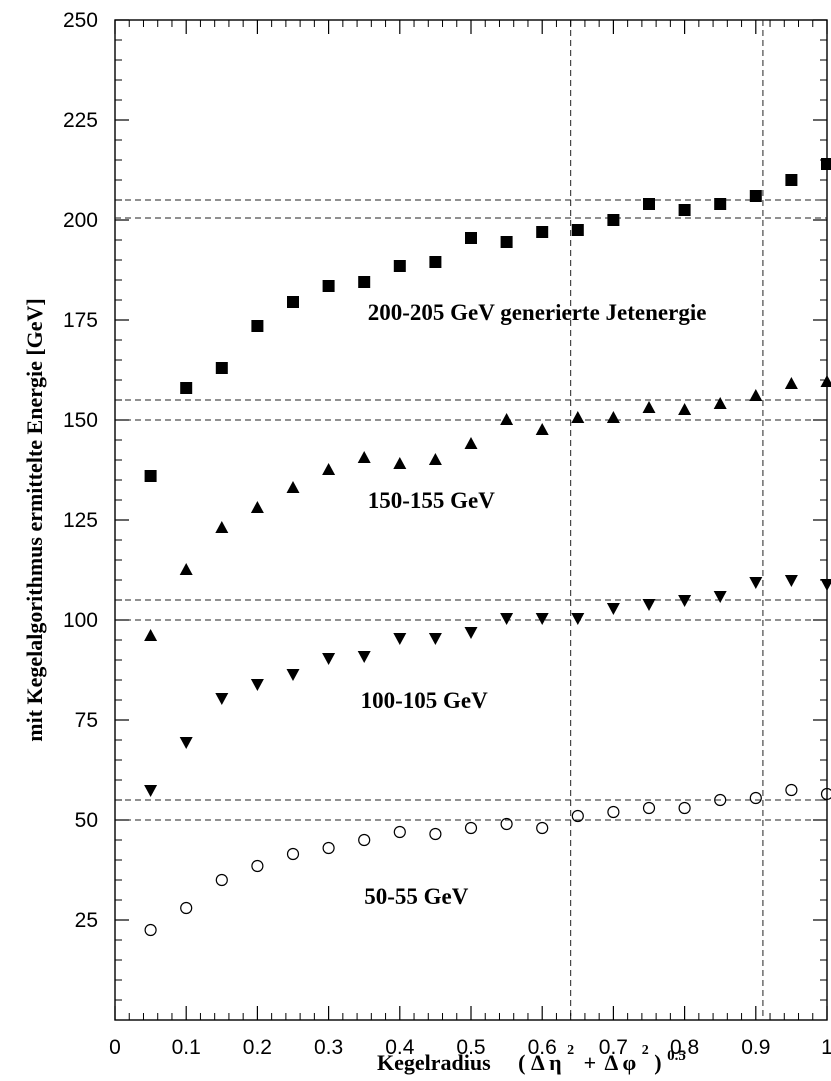  Describe the element at coordinates (80, 220) in the screenshot. I see `y-tick-label: 200` at that location.